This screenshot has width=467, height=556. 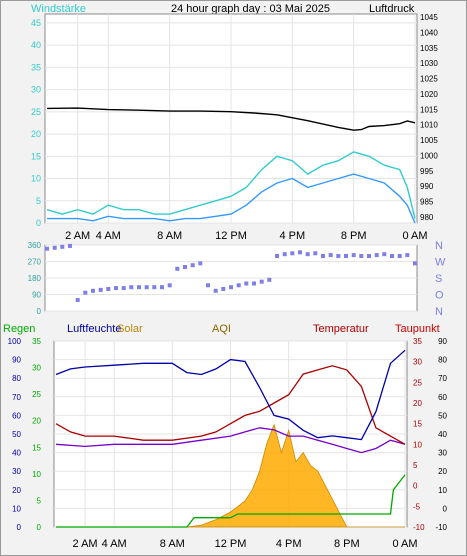 What do you see at coordinates (16, 415) in the screenshot?
I see `regen-tick-label: 60` at bounding box center [16, 415].